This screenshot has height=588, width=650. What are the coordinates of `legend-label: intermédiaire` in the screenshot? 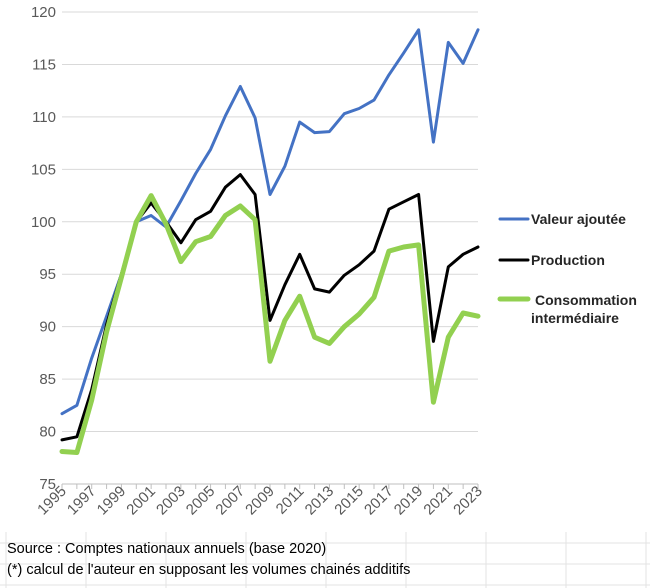 It's located at (575, 318).